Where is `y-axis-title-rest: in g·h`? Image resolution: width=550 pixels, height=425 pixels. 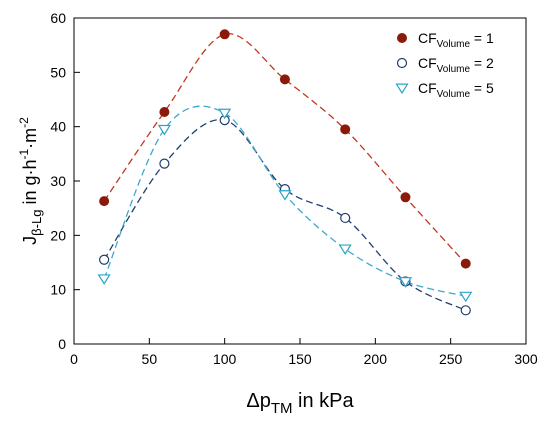
y-axis-title-rest: in g·h is located at coordinates (30, 185).